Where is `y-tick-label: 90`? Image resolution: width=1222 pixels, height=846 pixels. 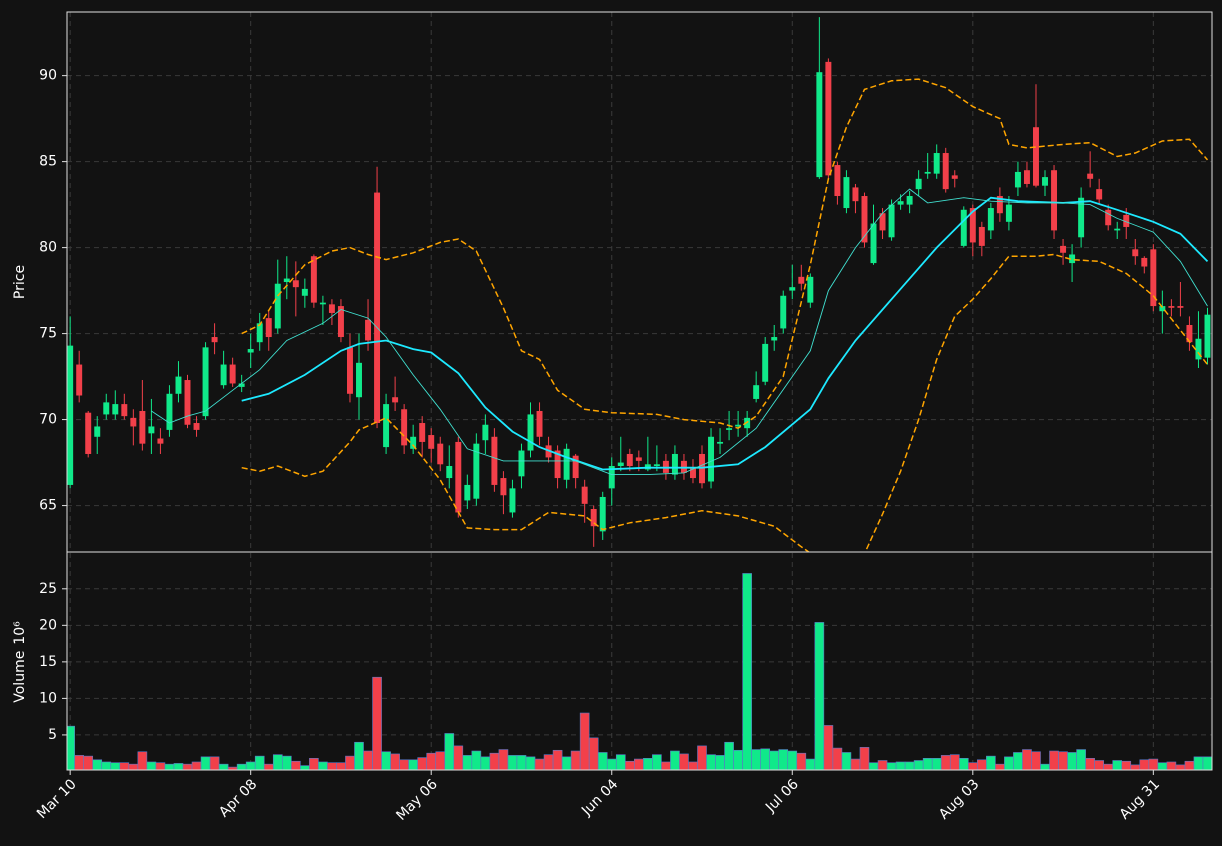
y-tick-label: 90 is located at coordinates (48, 76).